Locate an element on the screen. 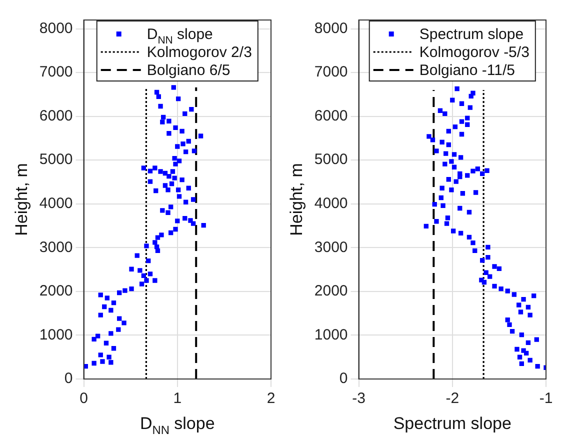 Image resolution: width=567 pixels, height=445 pixels. legend-label: Kolmogorov -5/3 is located at coordinates (474, 52).